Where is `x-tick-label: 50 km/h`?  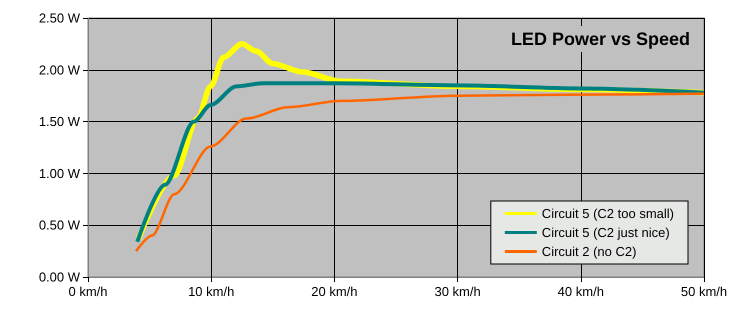
x-tick-label: 50 km/h is located at coordinates (704, 291).